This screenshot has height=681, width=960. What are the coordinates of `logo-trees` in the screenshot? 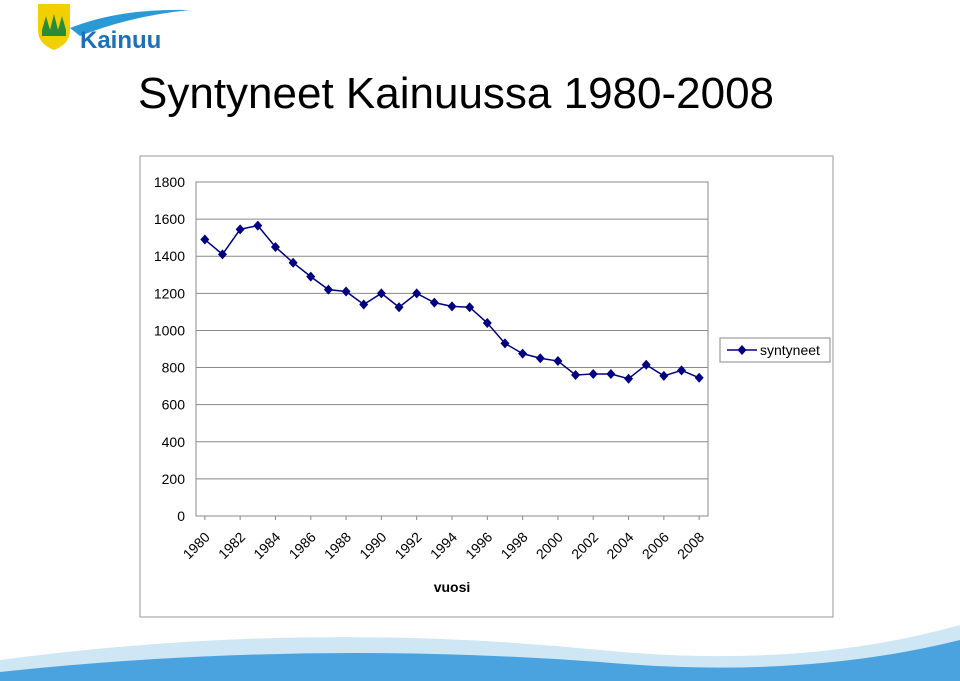 It's located at (54, 25).